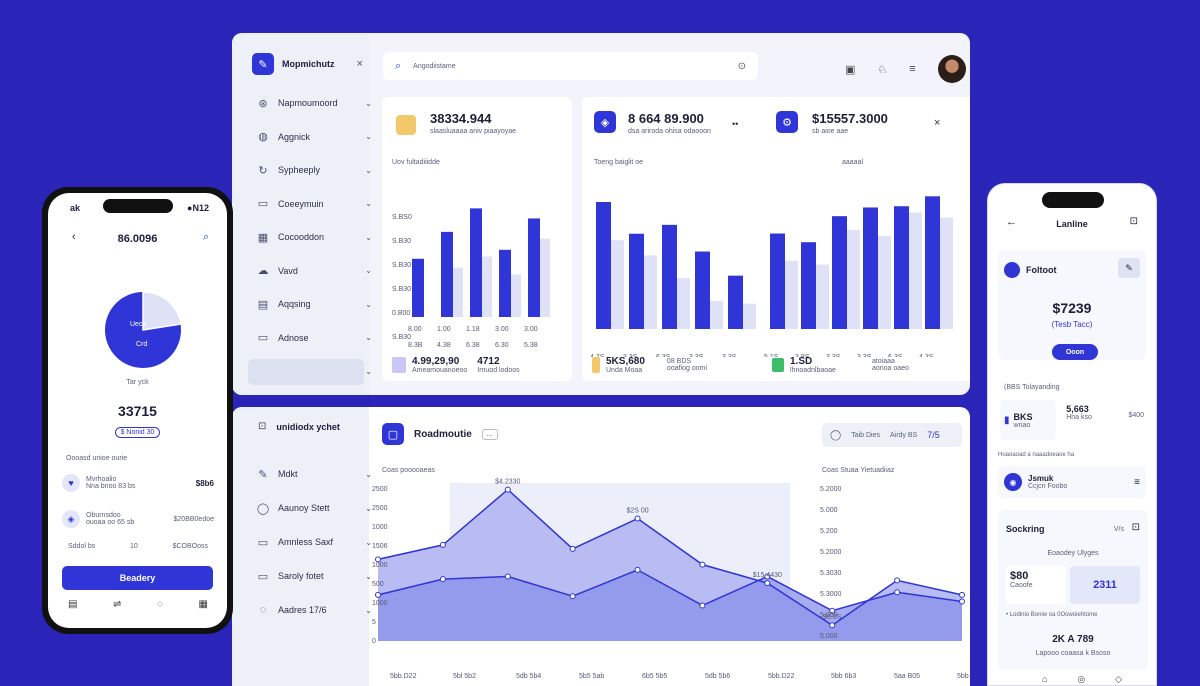  What do you see at coordinates (434, 66) in the screenshot?
I see `search-input: Angodiistame` at bounding box center [434, 66].